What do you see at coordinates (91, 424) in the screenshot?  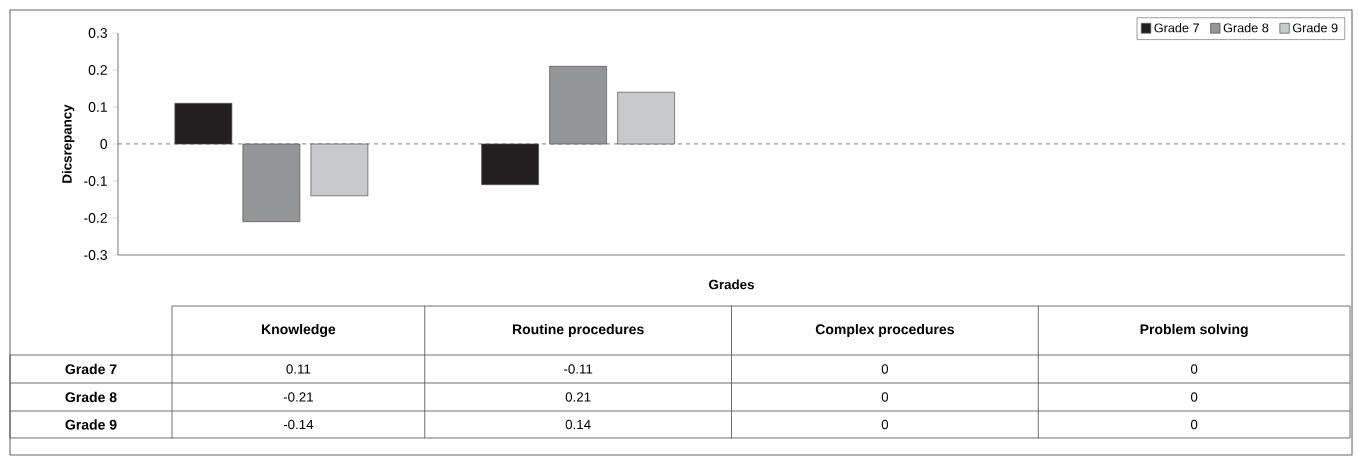 I see `text: Grade 9` at bounding box center [91, 424].